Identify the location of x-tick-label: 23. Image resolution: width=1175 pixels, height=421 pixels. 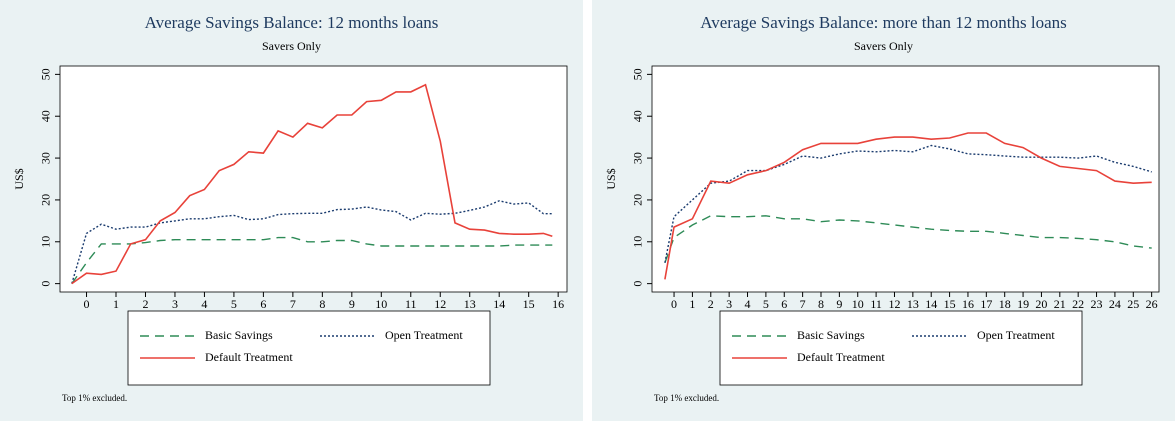
(1097, 304).